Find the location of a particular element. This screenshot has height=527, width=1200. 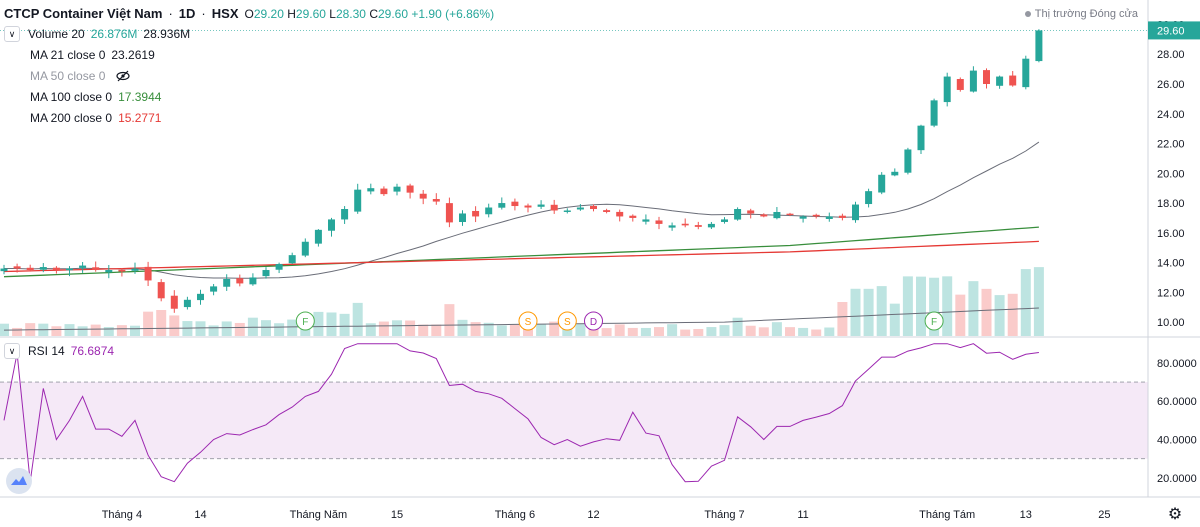

ma200-value: 15.2771 is located at coordinates (140, 118).